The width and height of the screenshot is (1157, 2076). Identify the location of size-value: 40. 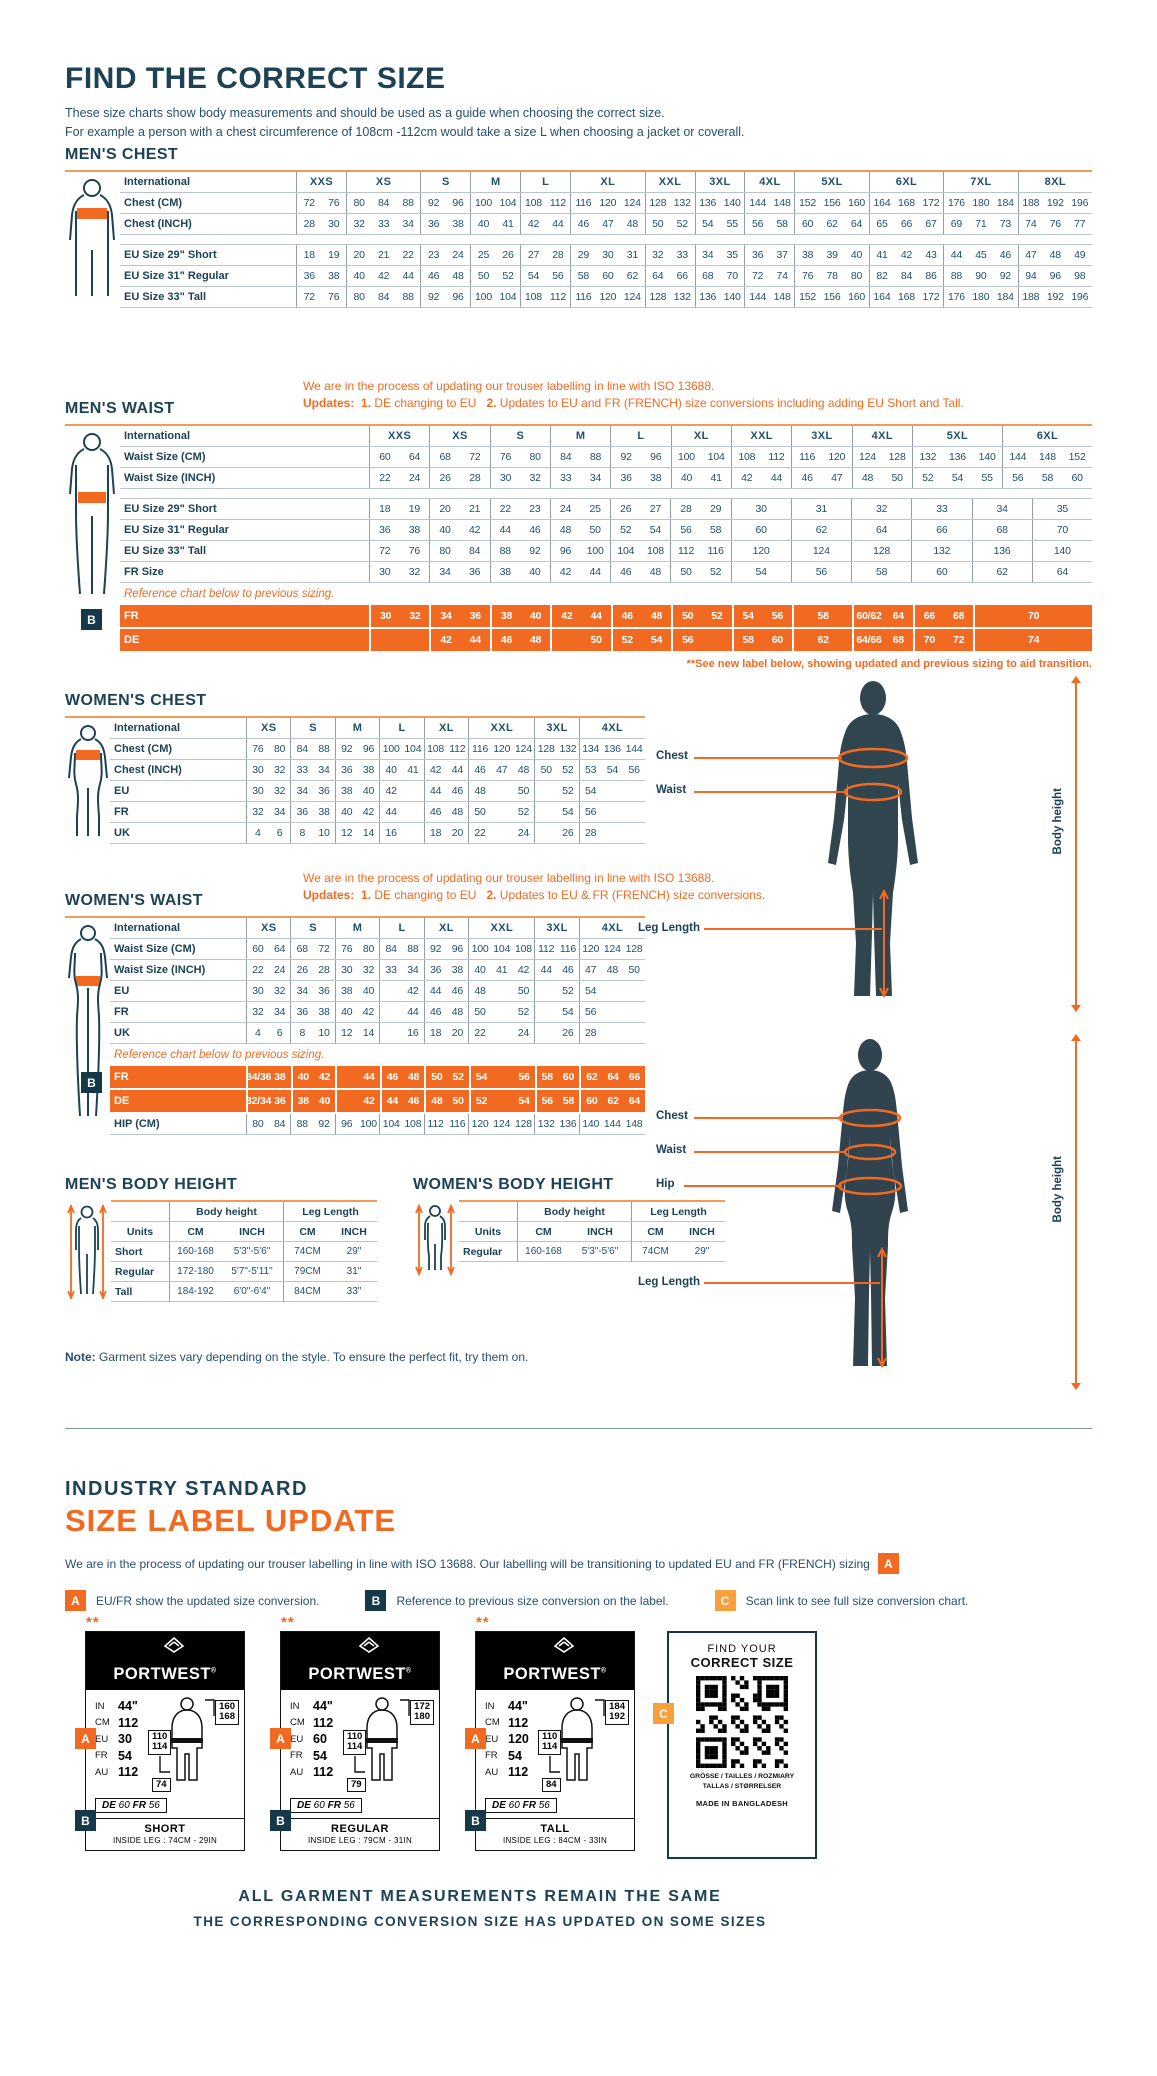
(347, 812).